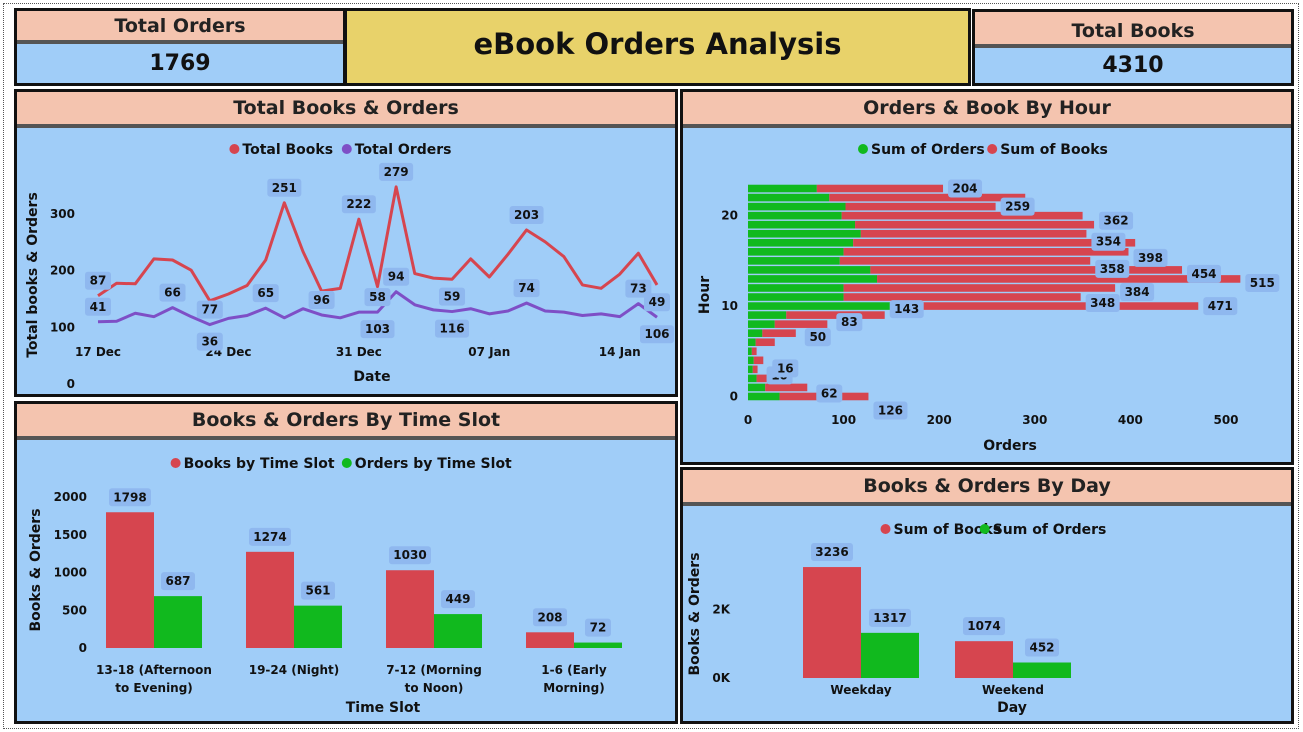 The width and height of the screenshot is (1303, 732). I want to click on hour-bar-label: 204, so click(964, 189).